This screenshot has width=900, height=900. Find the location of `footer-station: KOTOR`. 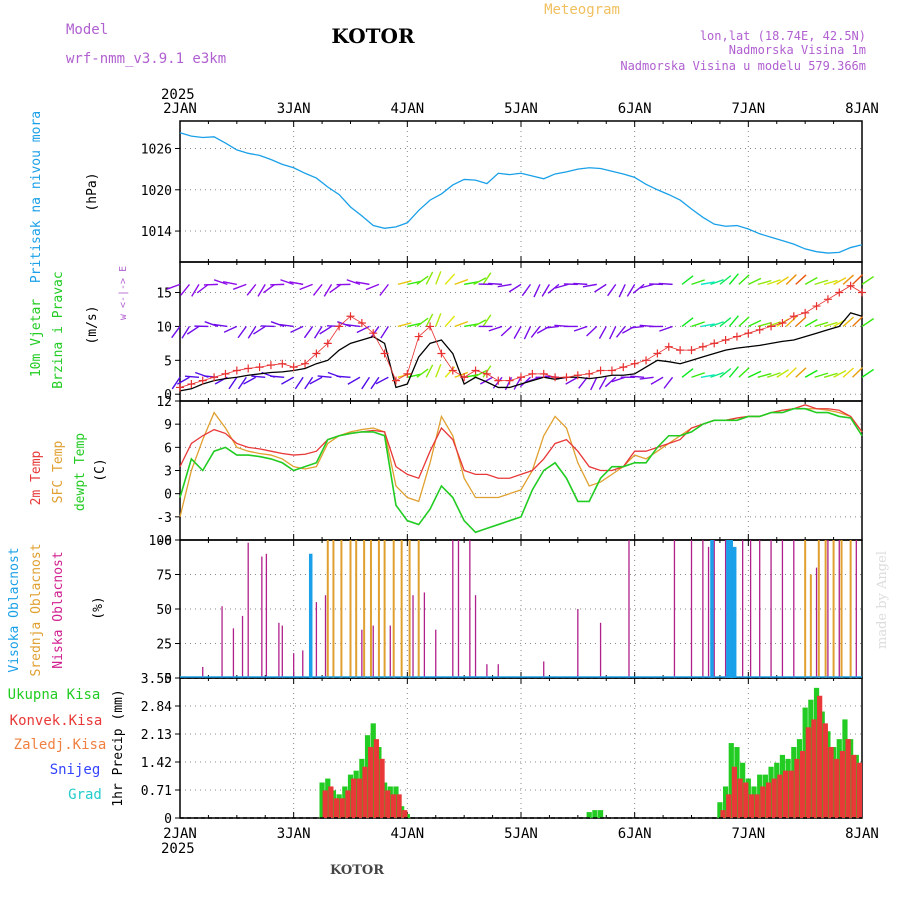

footer-station: KOTOR is located at coordinates (357, 870).